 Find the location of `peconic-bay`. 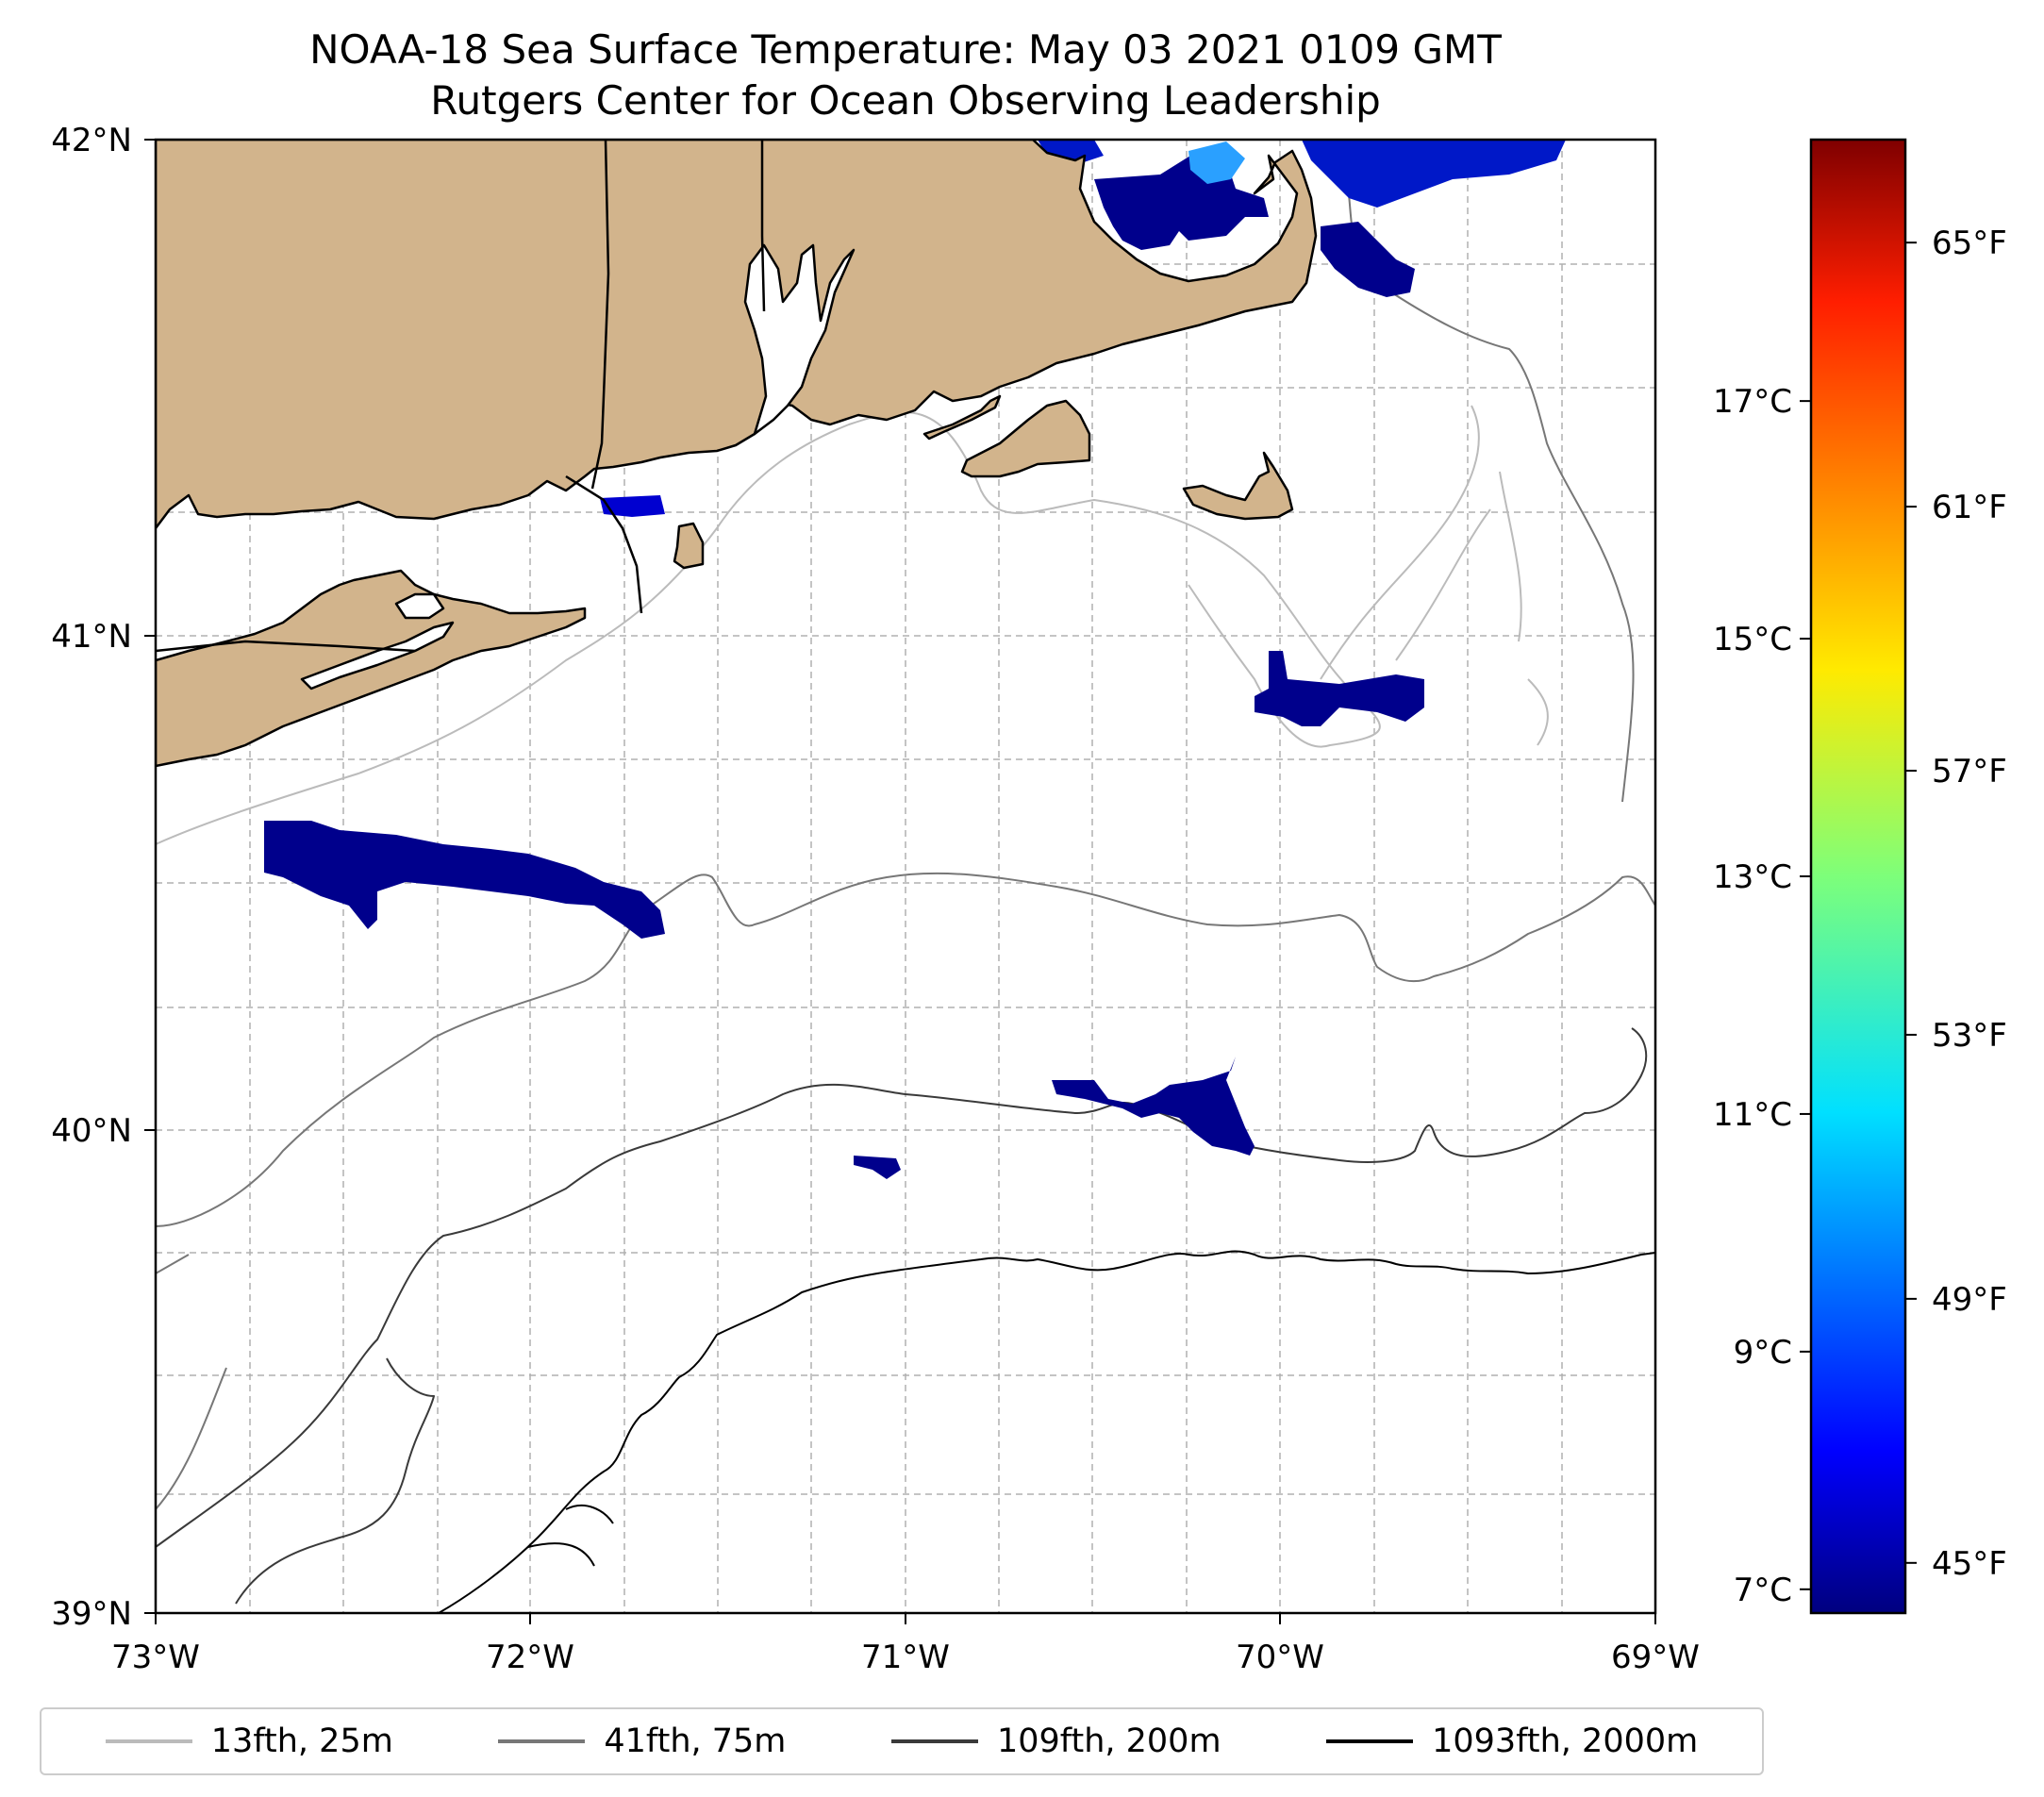

peconic-bay is located at coordinates (420, 606).